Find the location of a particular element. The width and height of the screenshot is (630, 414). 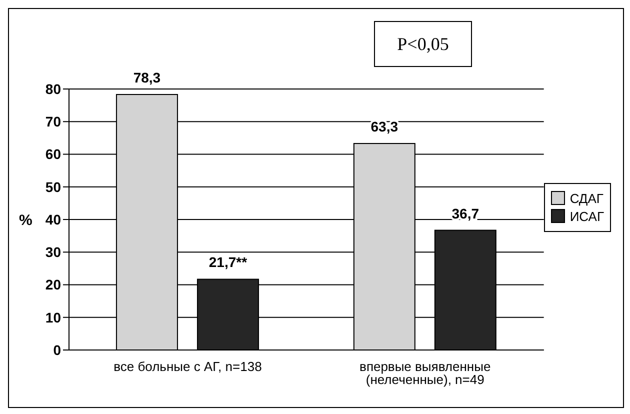

data-label: 63,3 is located at coordinates (384, 126).